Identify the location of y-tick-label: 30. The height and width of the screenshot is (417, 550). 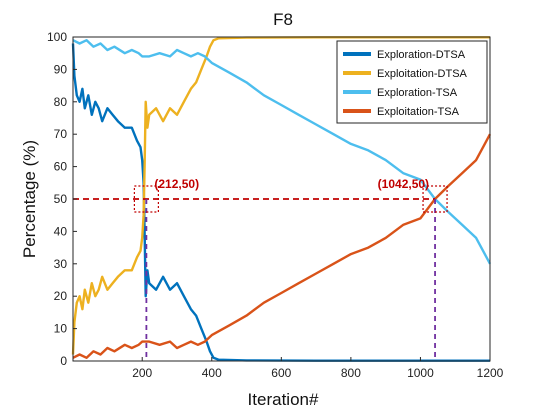
(61, 264).